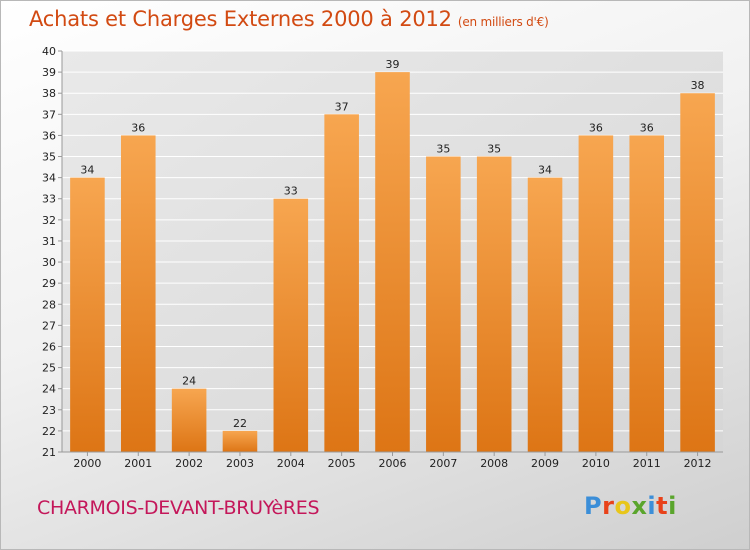 Image resolution: width=750 pixels, height=550 pixels. I want to click on y-tick-label: 39, so click(49, 72).